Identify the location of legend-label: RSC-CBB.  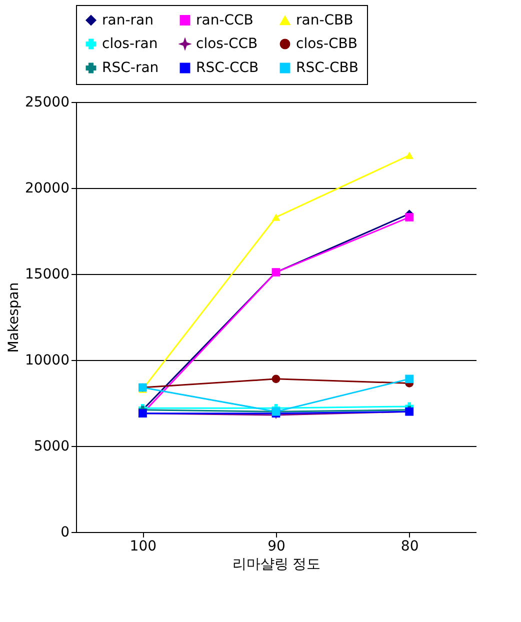
(327, 68).